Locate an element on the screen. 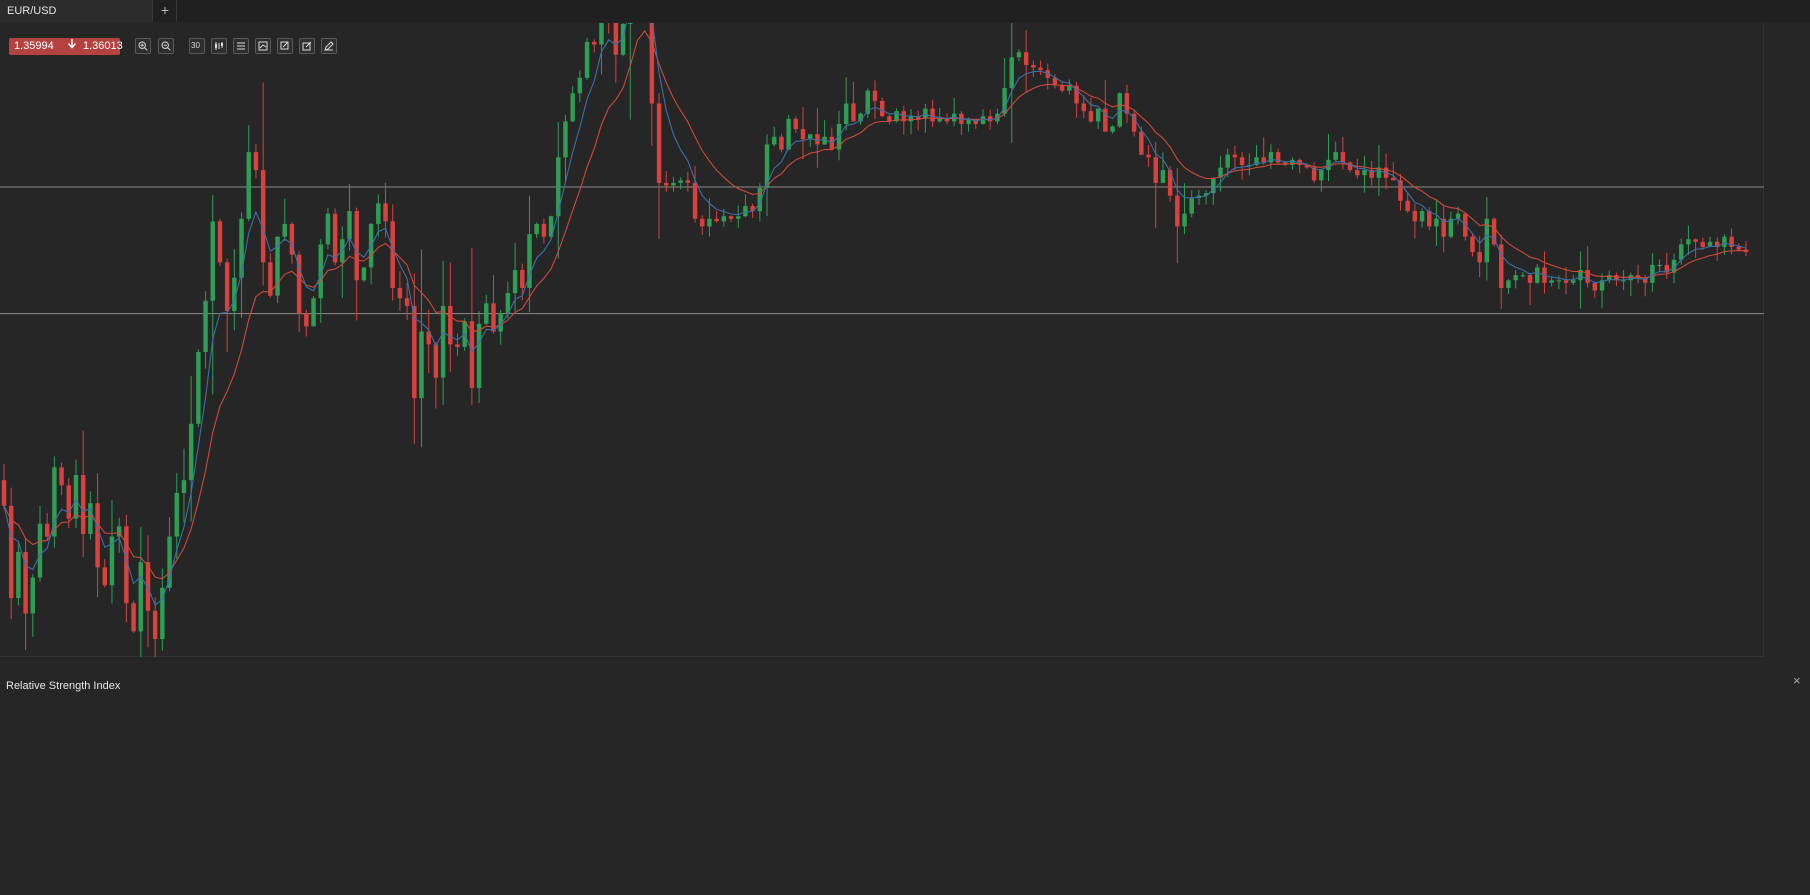  add-tab-button: + is located at coordinates (165, 11).